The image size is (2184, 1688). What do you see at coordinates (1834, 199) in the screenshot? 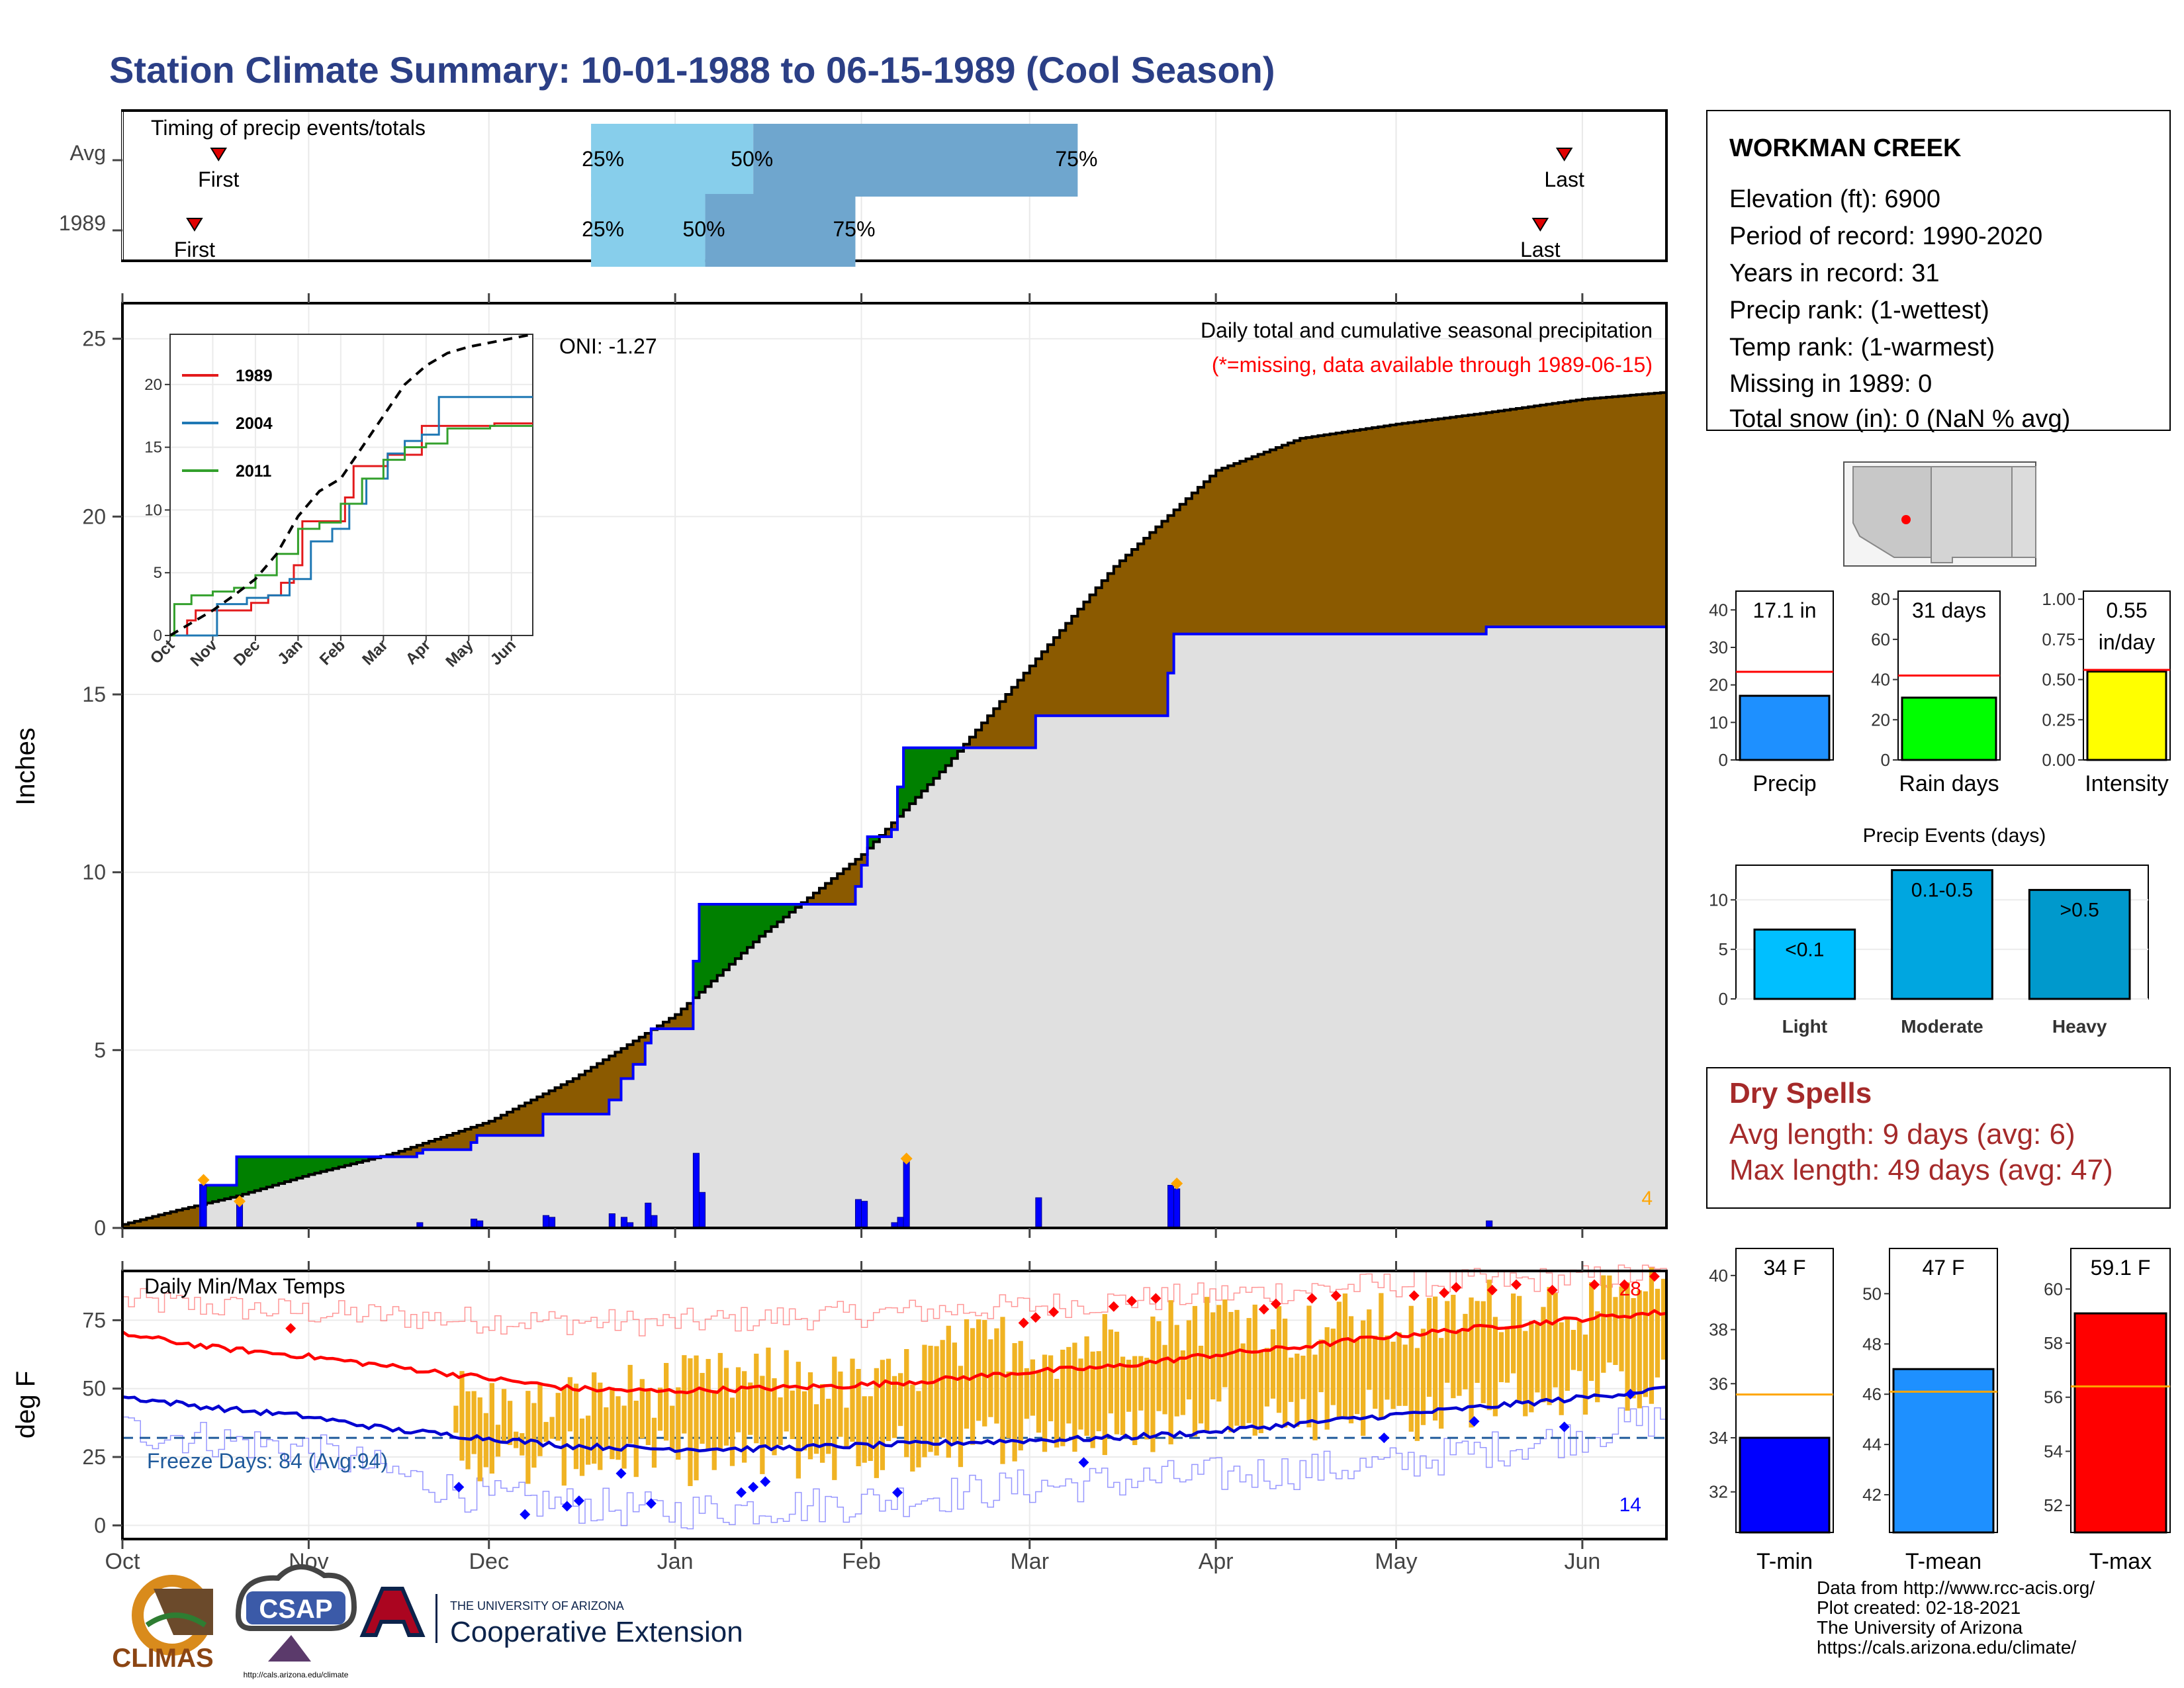
I see `station-line-1: Elevation (ft): 6900` at bounding box center [1834, 199].